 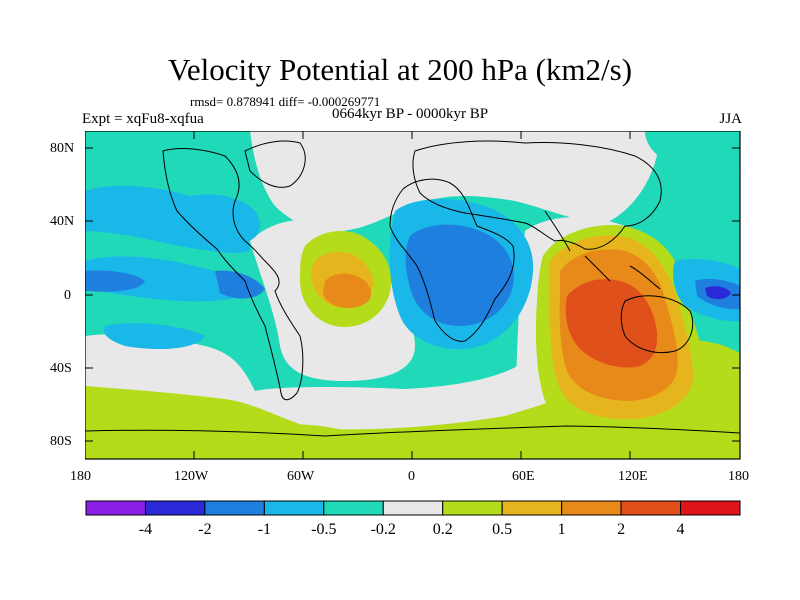 I want to click on lon-label-120w: 120W, so click(x=191, y=476).